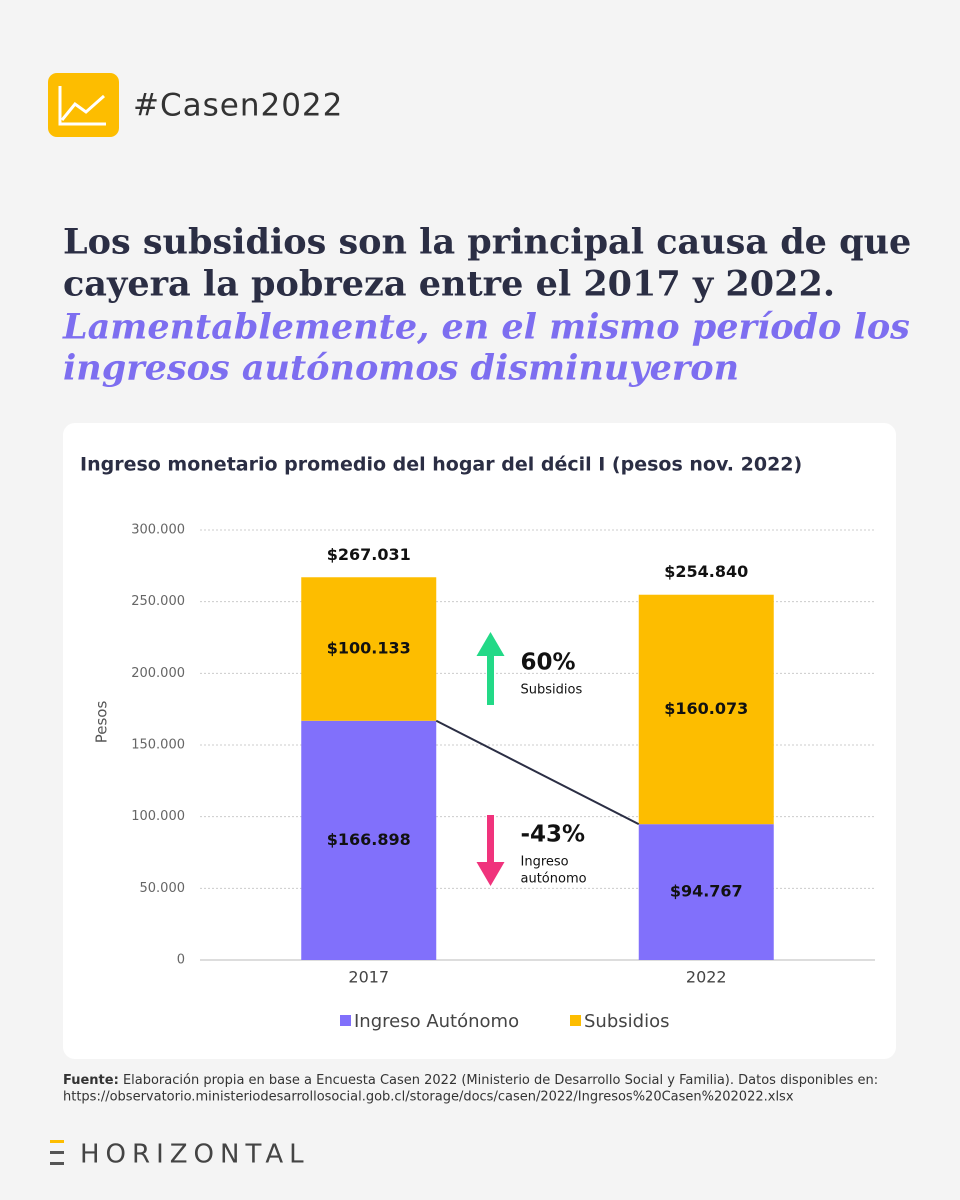 This screenshot has width=960, height=1200. Describe the element at coordinates (158, 816) in the screenshot. I see `y-tick-label: 100.000` at that location.